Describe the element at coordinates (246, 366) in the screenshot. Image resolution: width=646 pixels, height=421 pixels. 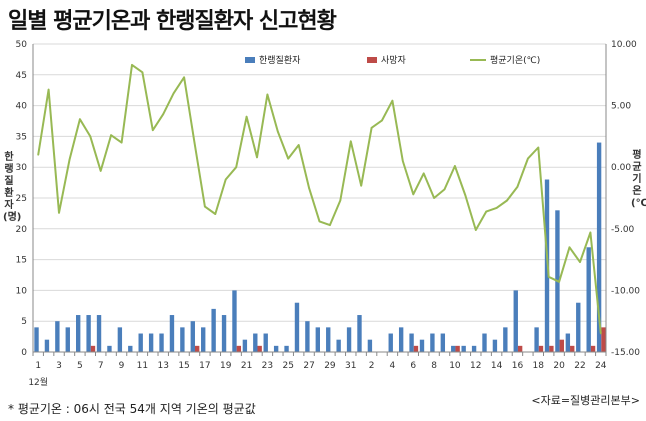
I see `x-tick-label: 21` at that location.